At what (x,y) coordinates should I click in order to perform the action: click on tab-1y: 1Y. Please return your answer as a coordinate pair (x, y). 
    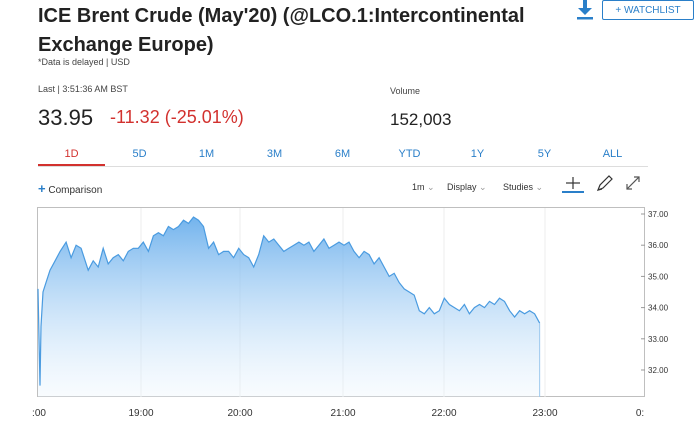
    Looking at the image, I should click on (477, 154).